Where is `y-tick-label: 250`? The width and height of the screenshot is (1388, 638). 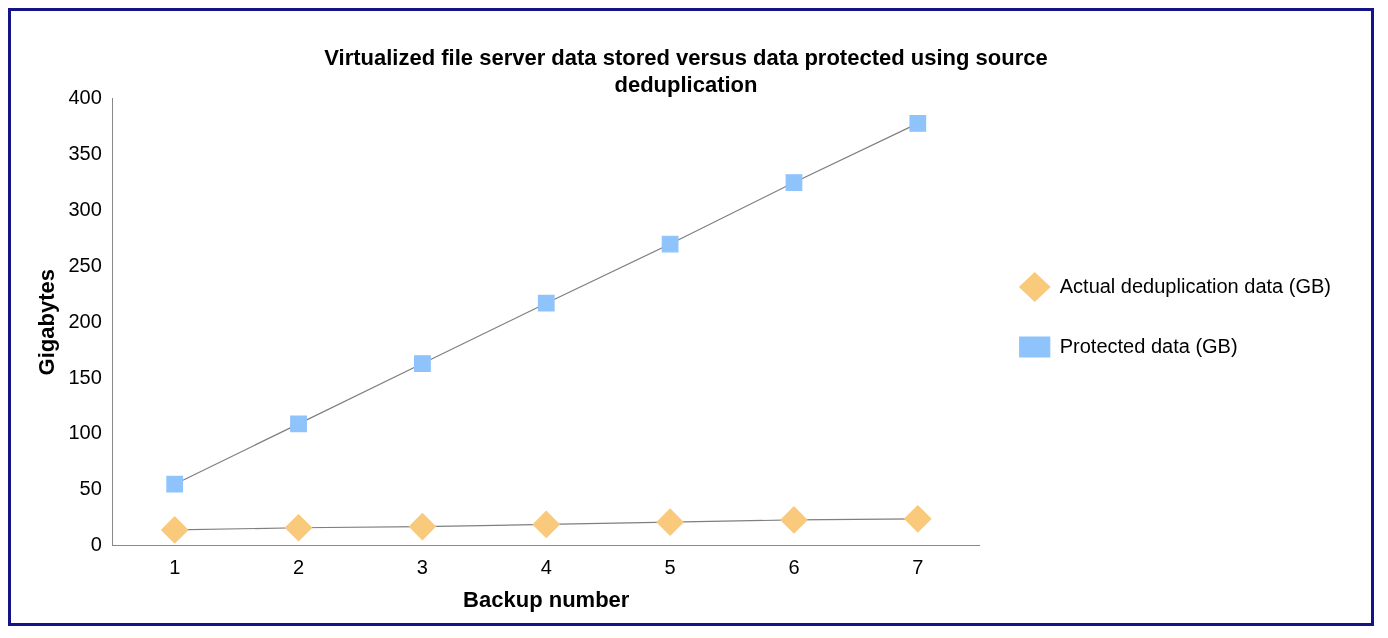 y-tick-label: 250 is located at coordinates (85, 264).